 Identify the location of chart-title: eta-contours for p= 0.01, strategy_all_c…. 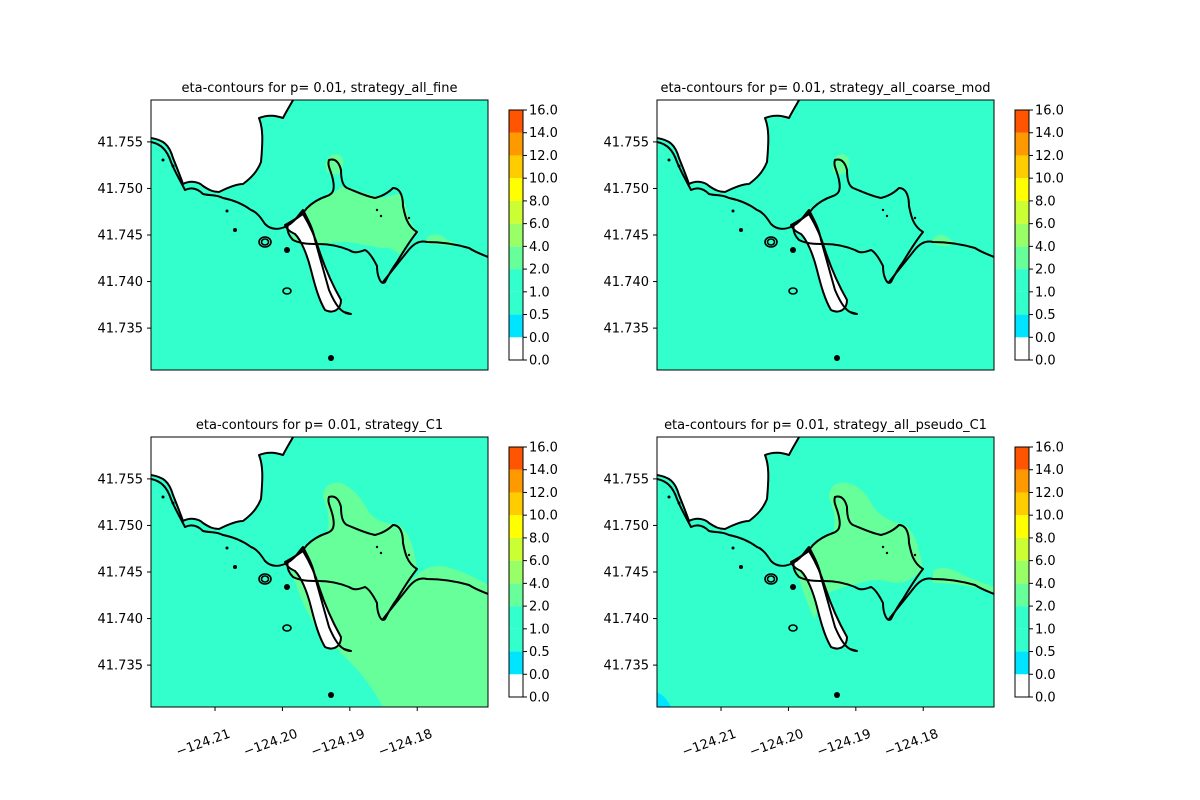
(825, 88).